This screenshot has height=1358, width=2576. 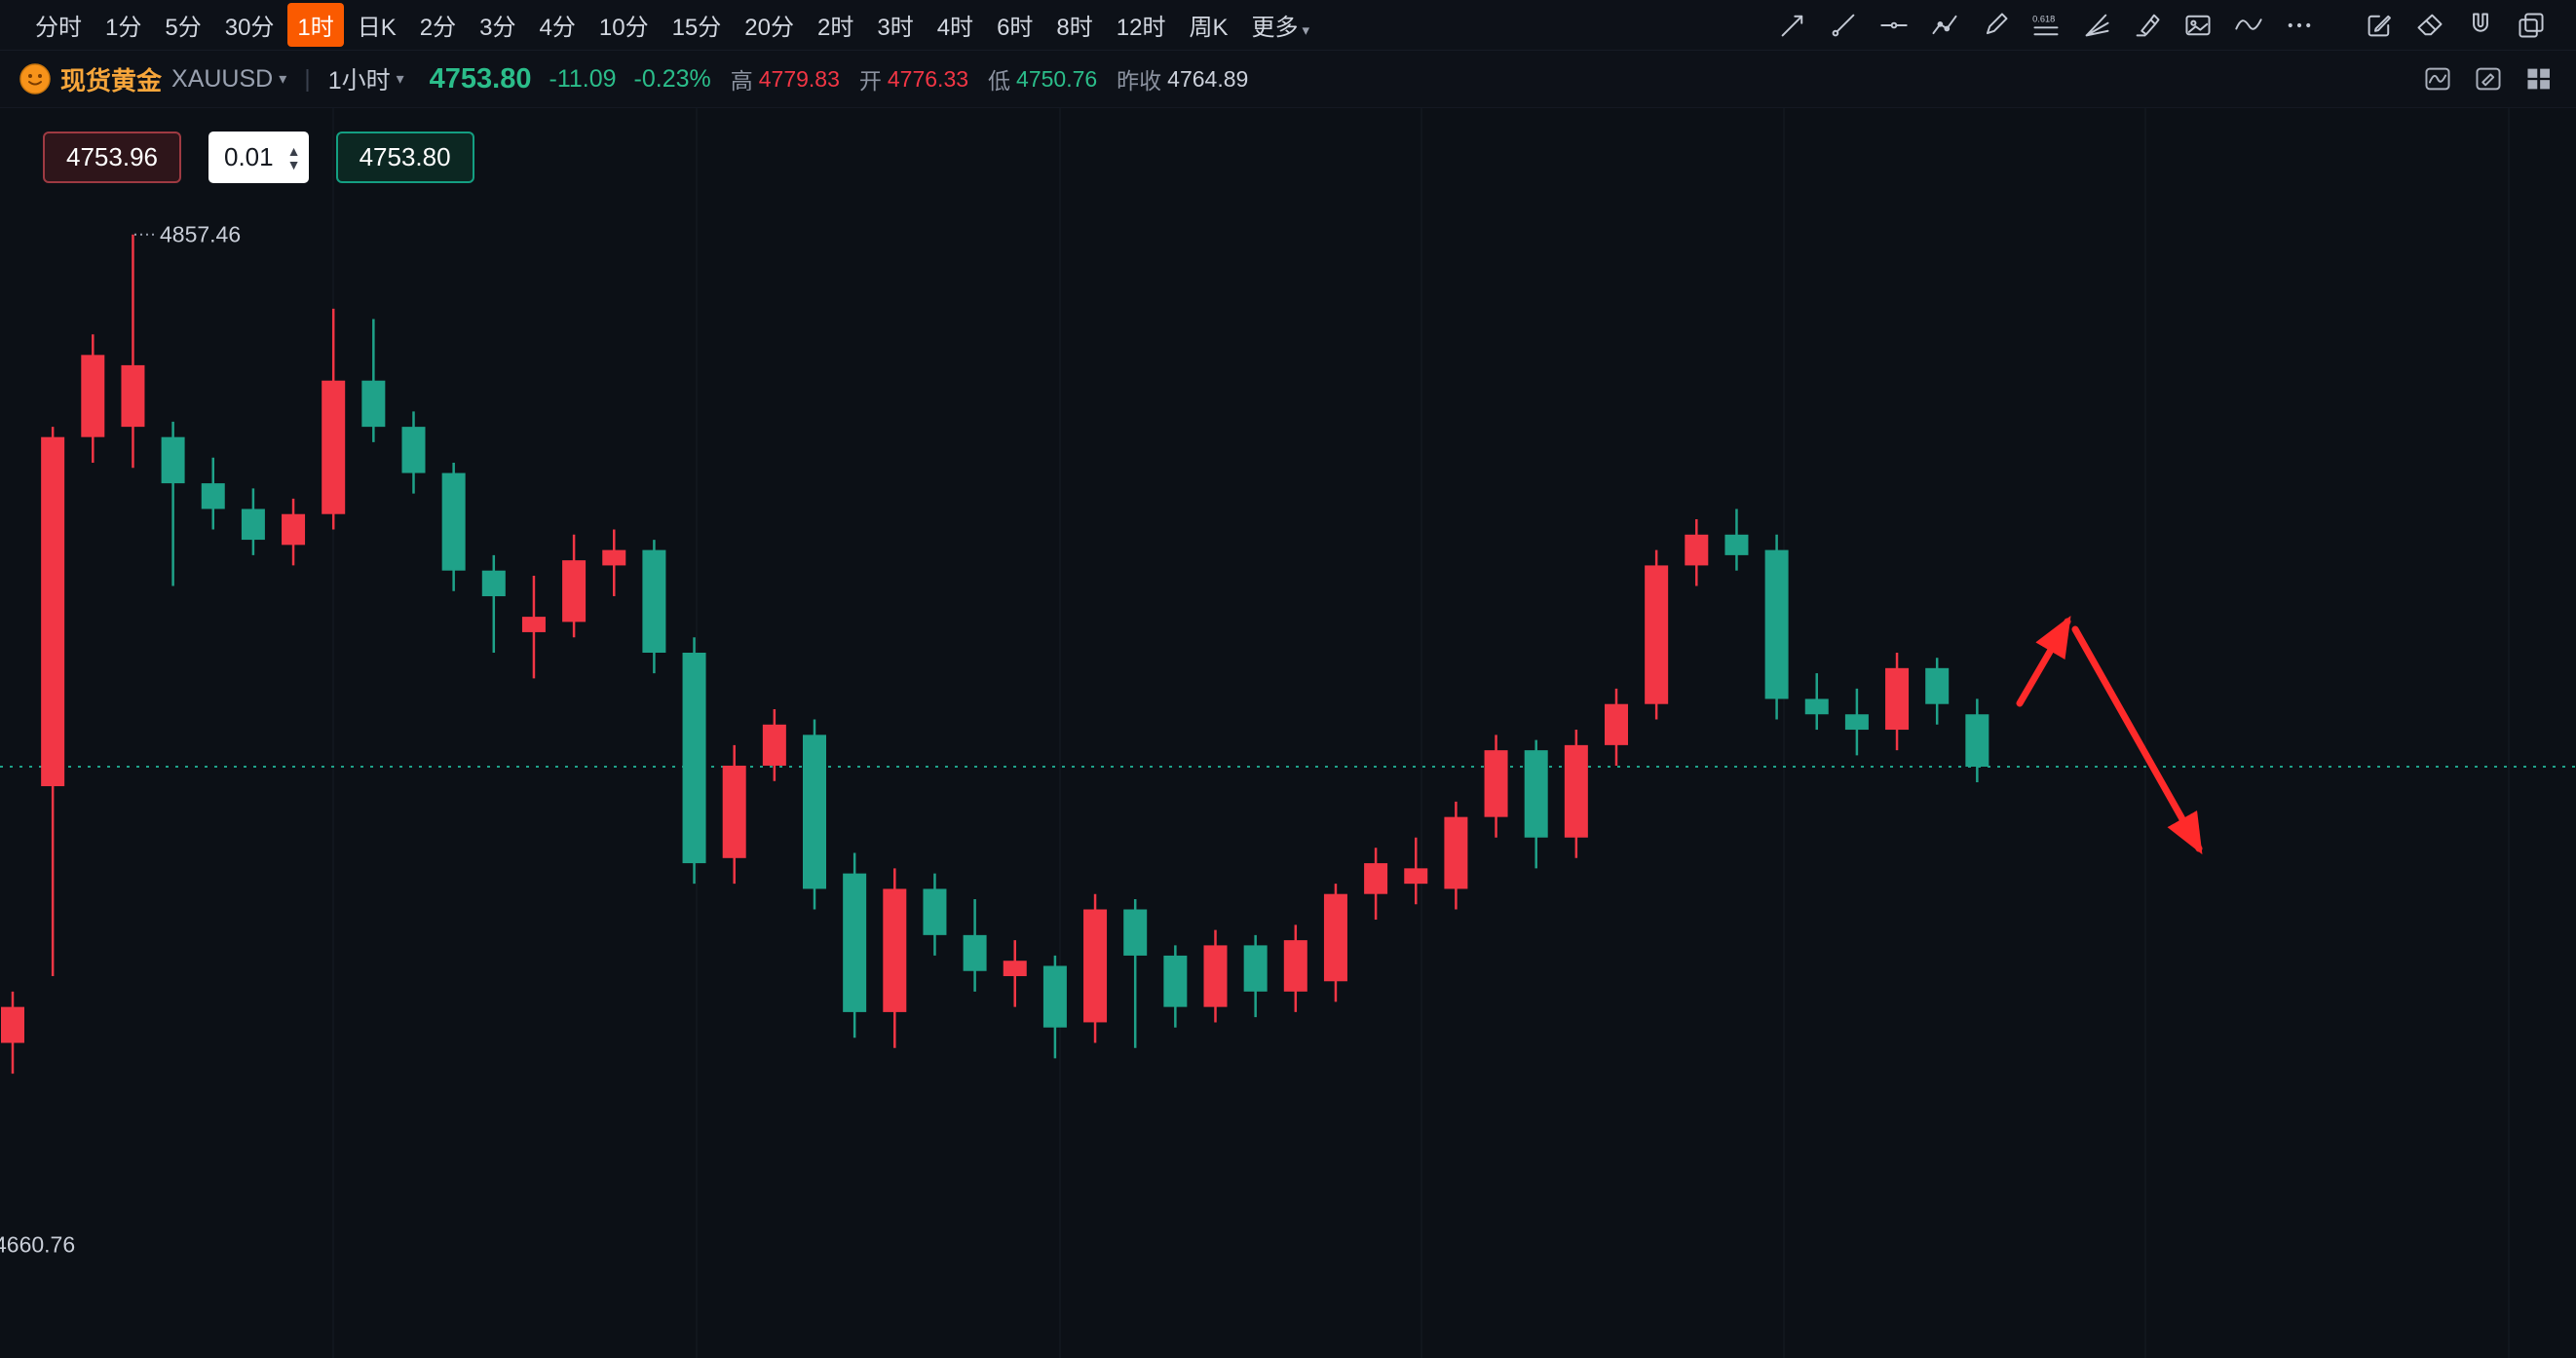 What do you see at coordinates (497, 28) in the screenshot?
I see `timeframe-3分: 3分` at bounding box center [497, 28].